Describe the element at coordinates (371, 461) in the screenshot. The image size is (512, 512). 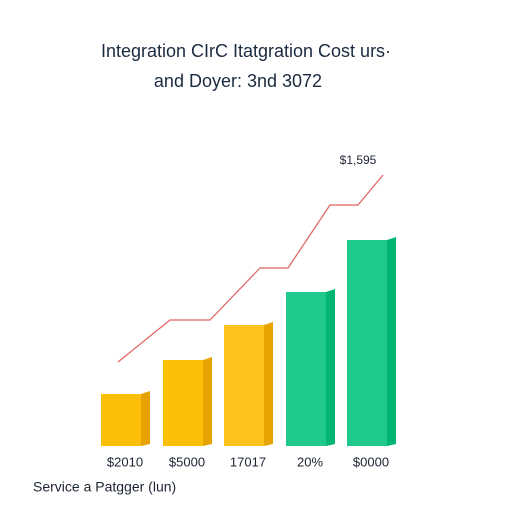
I see `x-tick-label: $0000` at that location.